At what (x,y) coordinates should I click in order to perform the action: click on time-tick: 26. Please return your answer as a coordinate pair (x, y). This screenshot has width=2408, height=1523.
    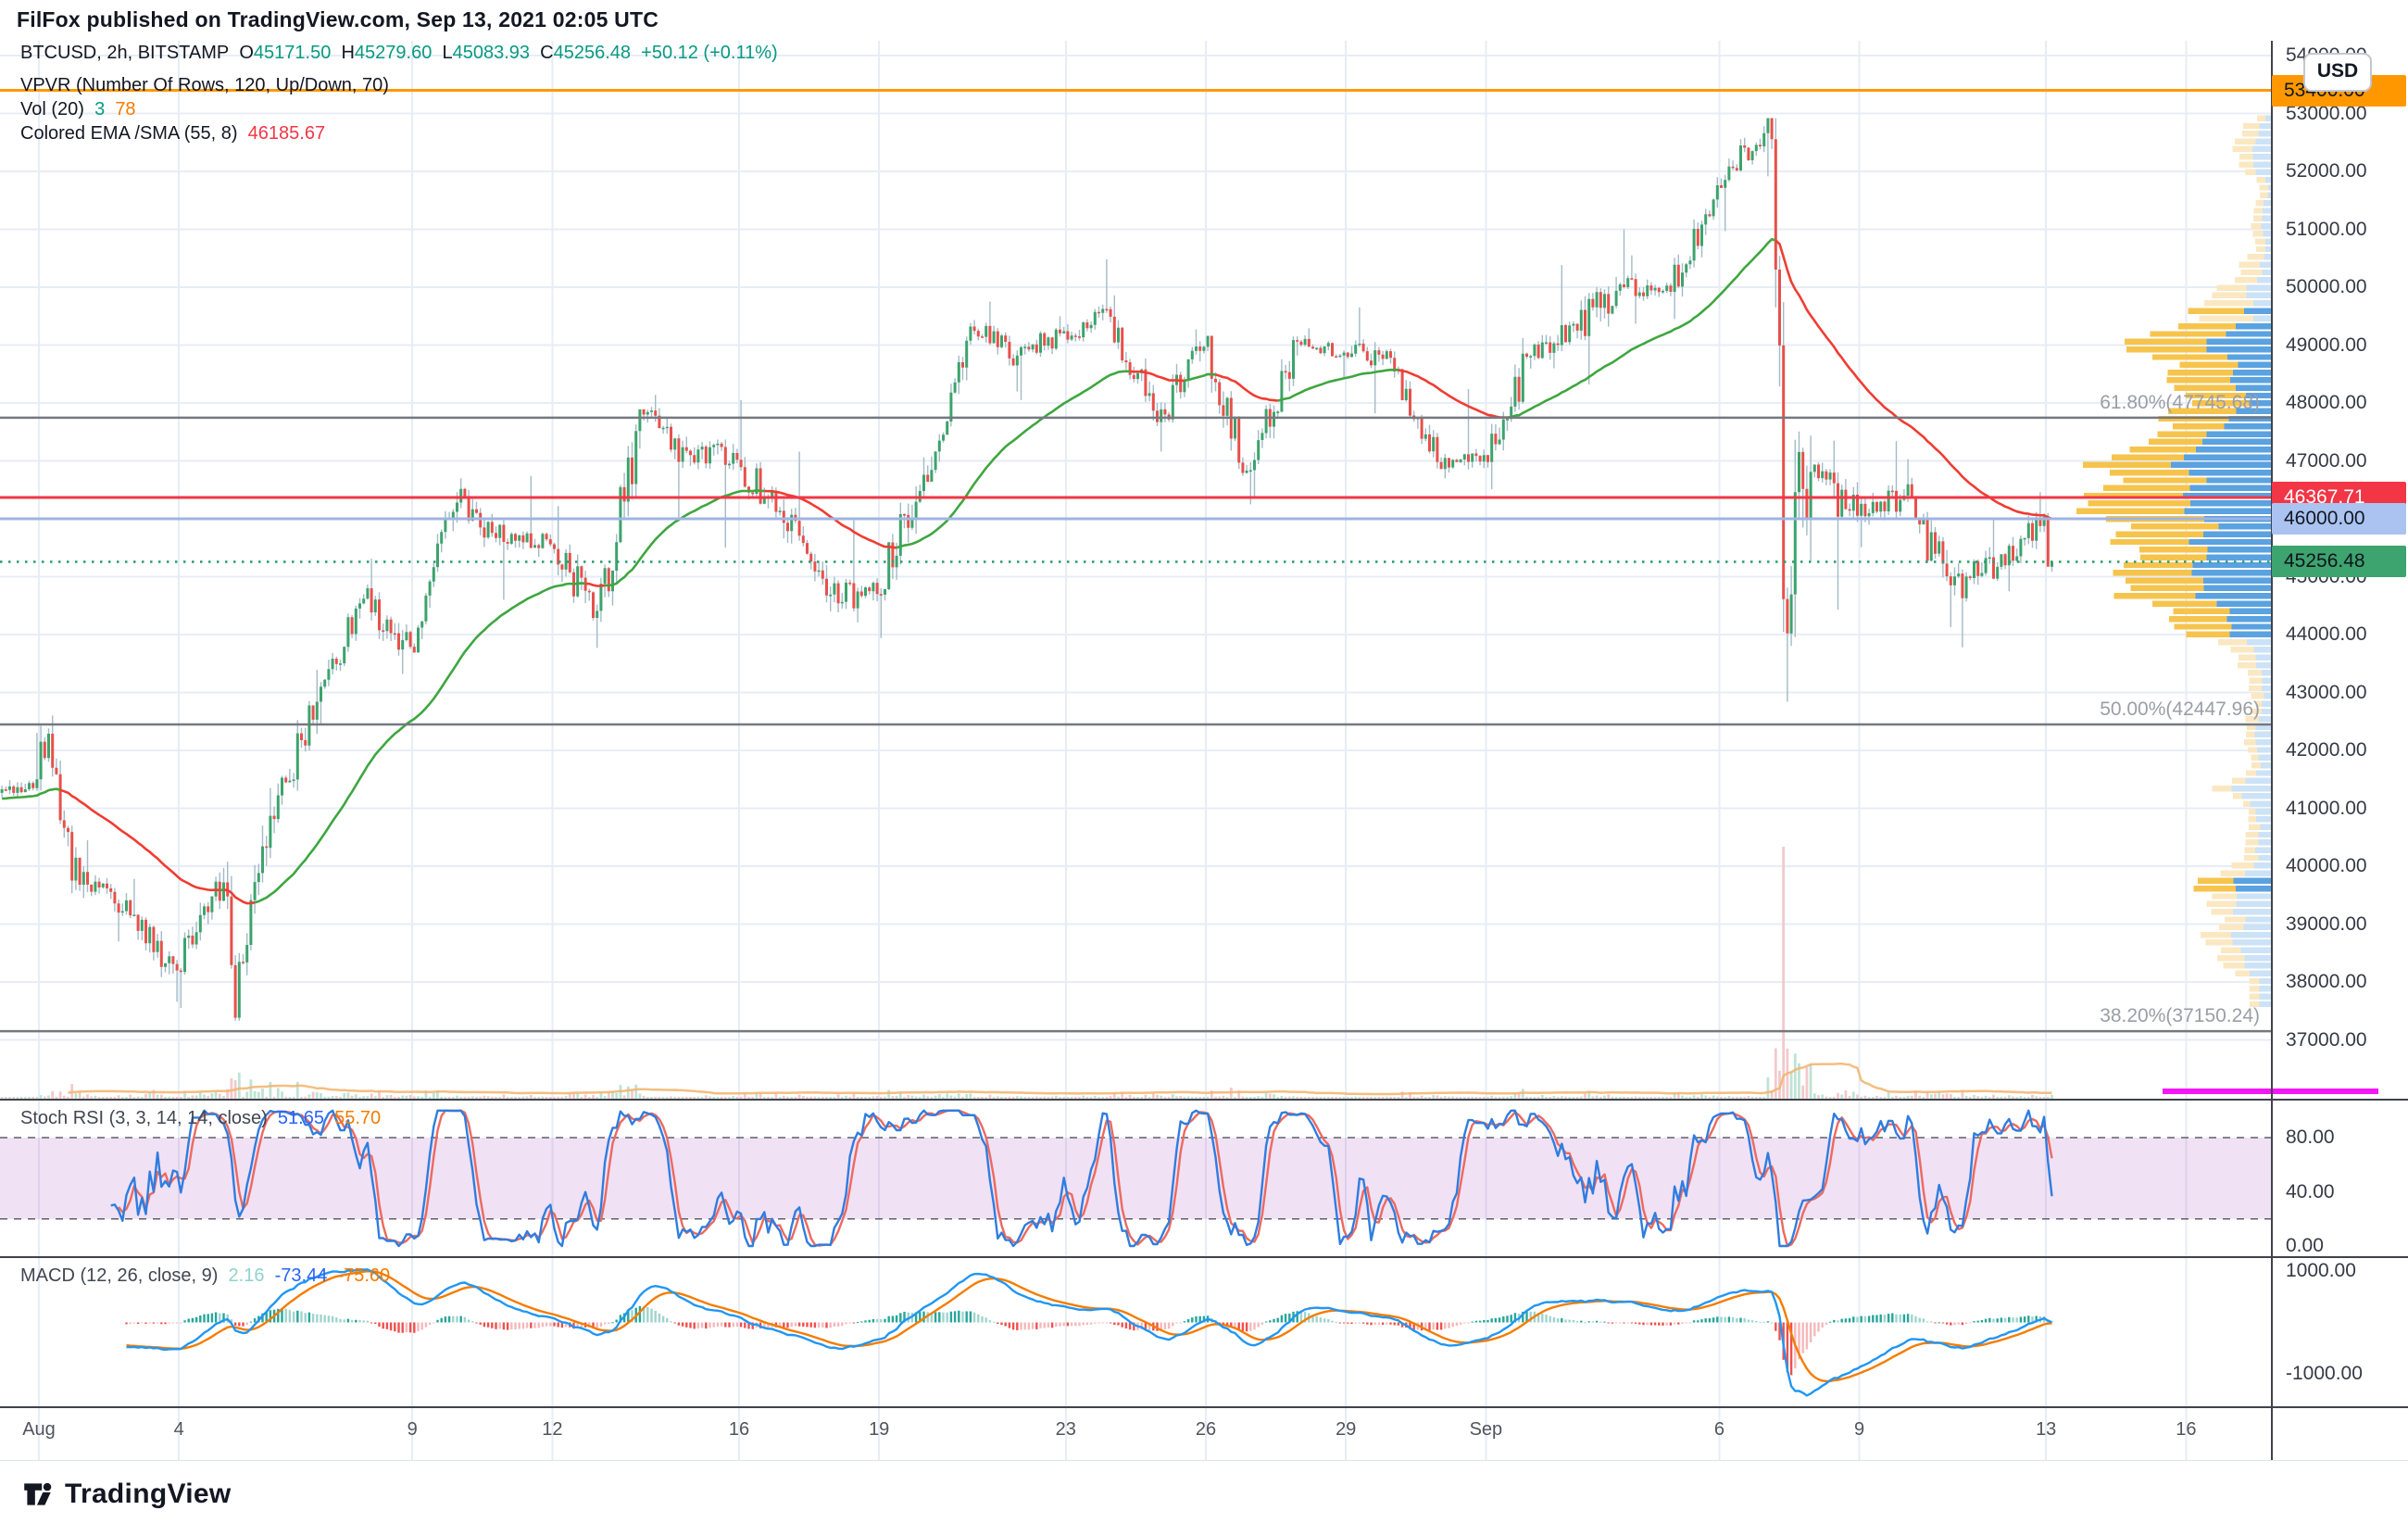
    Looking at the image, I should click on (1206, 1429).